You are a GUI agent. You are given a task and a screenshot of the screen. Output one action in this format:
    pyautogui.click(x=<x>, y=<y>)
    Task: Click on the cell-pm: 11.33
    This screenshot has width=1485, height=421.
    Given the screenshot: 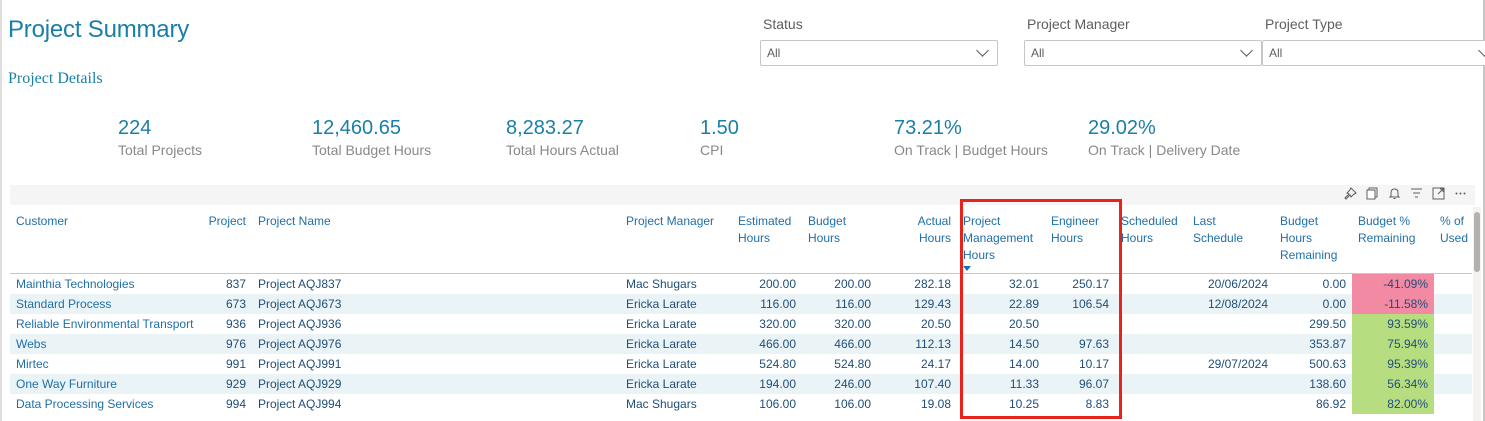 What is the action you would take?
    pyautogui.click(x=1001, y=384)
    